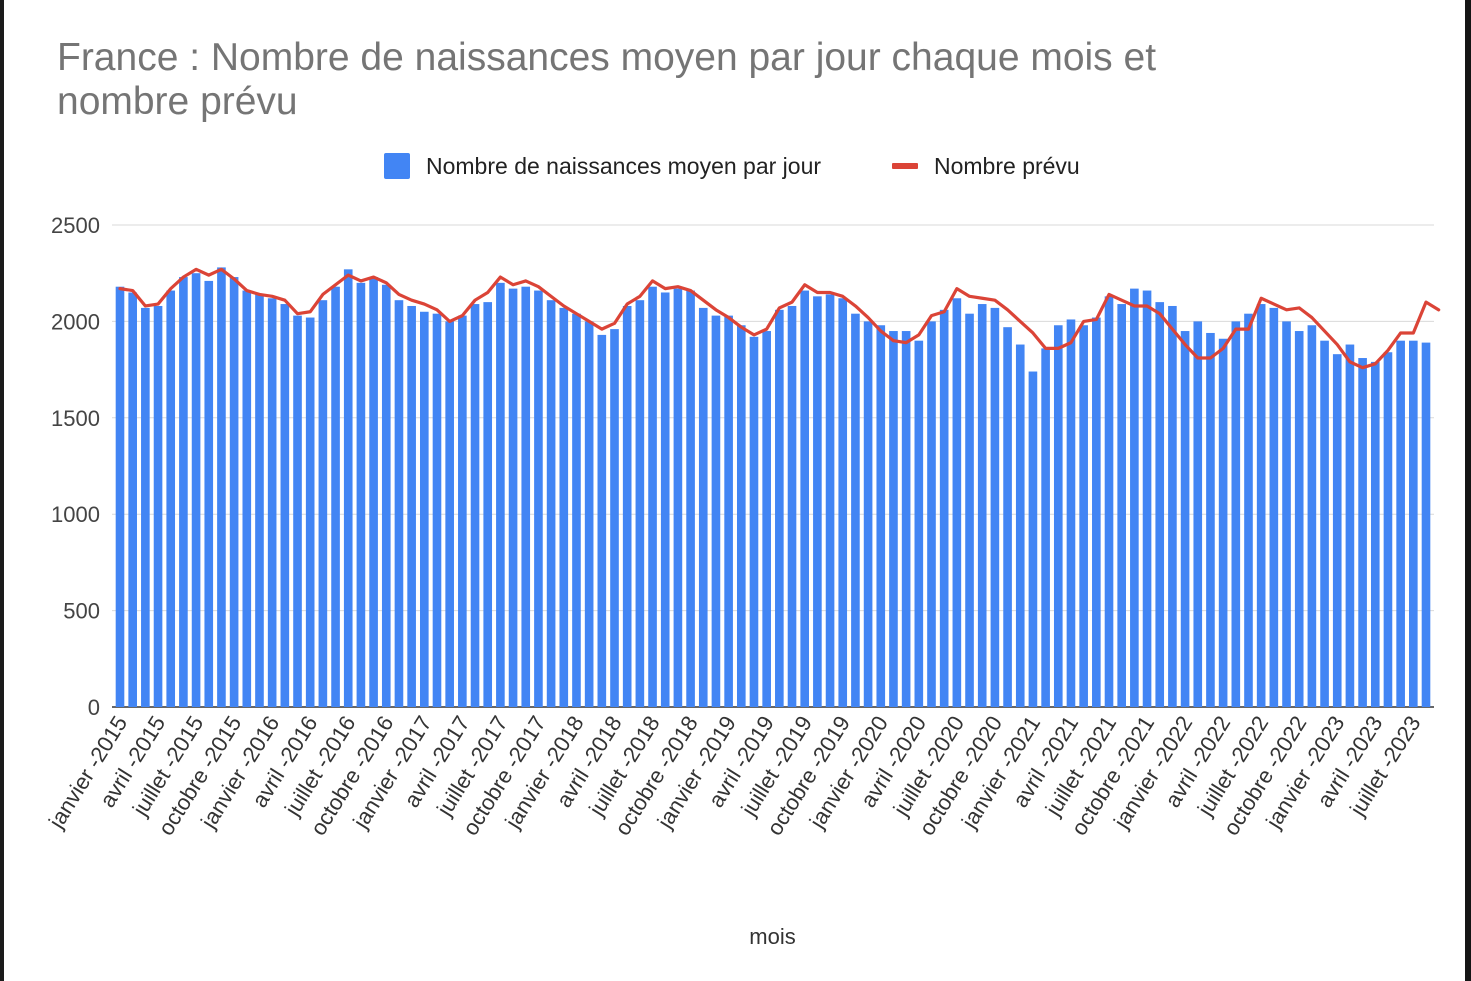 The image size is (1471, 981). I want to click on forecast-line, so click(779, 318).